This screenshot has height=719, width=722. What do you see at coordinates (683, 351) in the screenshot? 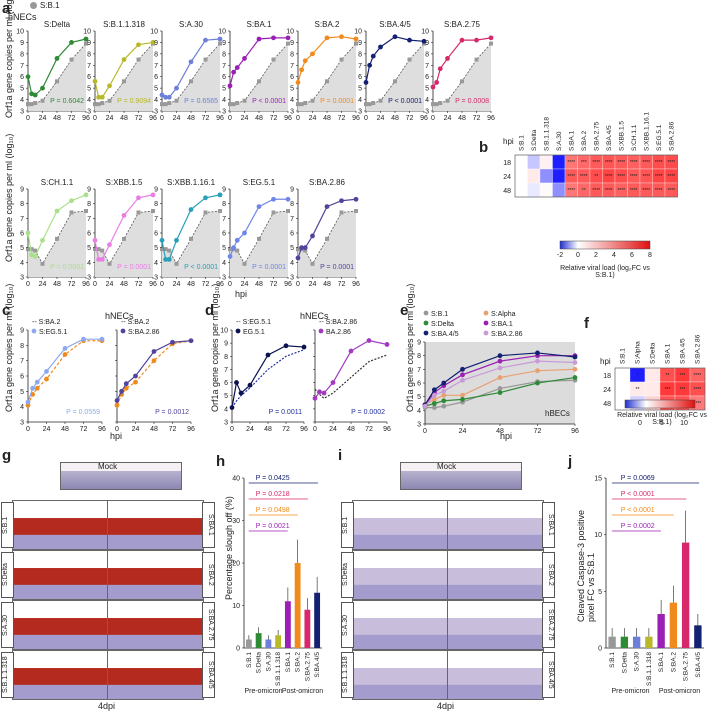
I see `f-col-label: S:BA.4/5` at bounding box center [683, 351].